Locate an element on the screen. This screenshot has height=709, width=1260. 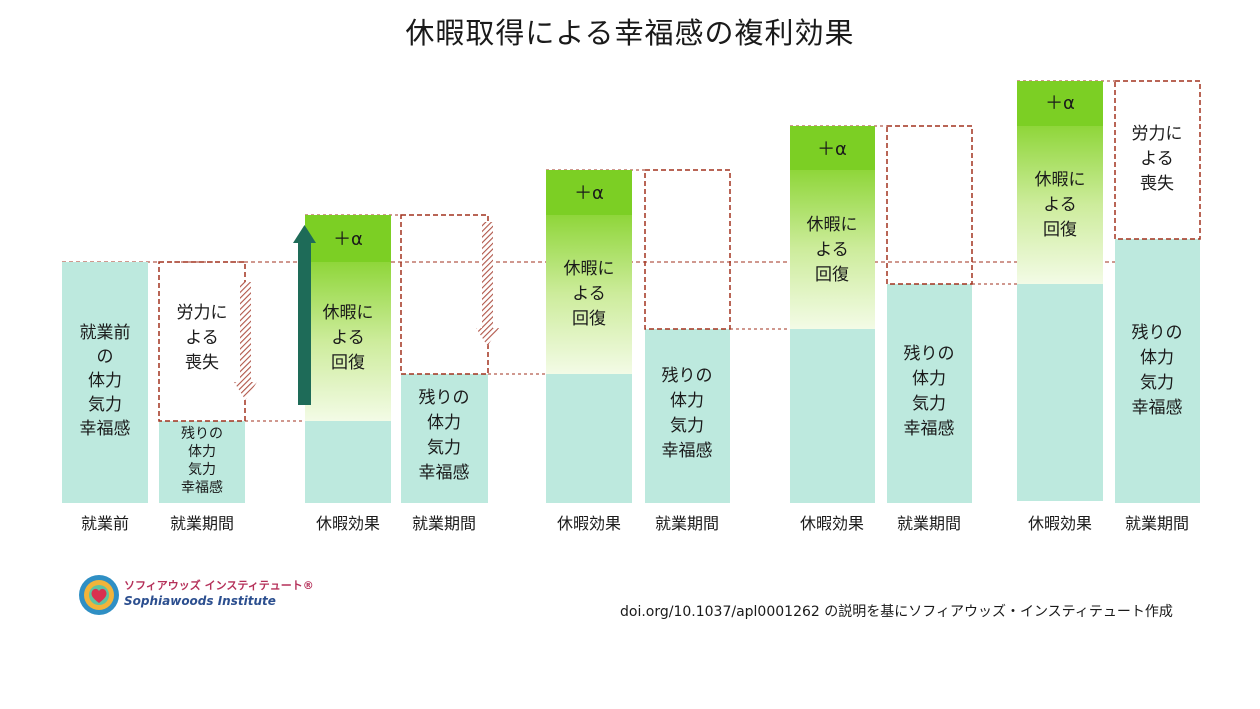
bar-label-line: 体力 is located at coordinates (105, 381).